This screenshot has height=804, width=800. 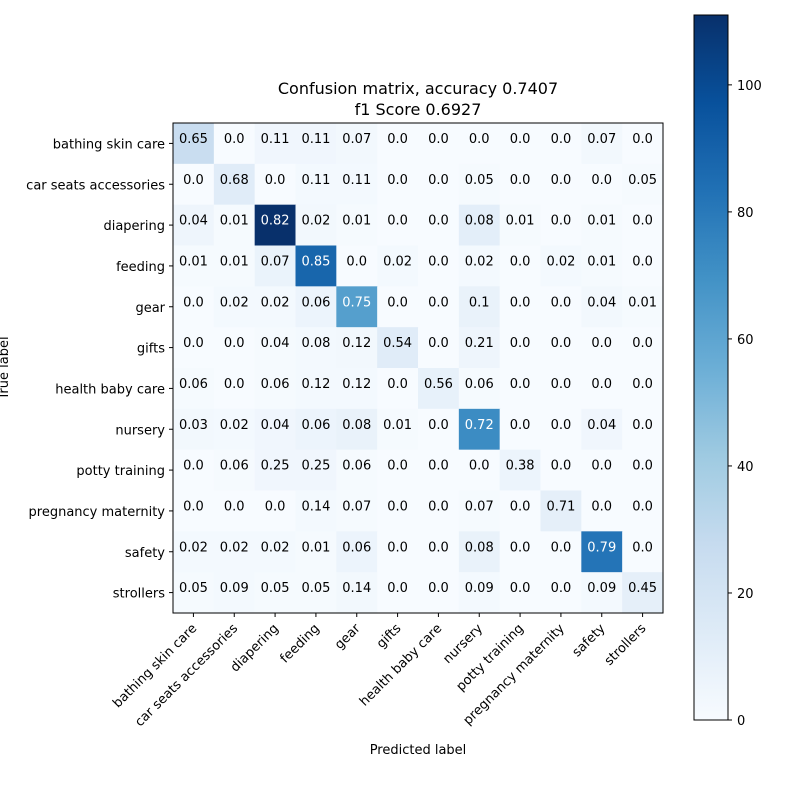 I want to click on colorbar-tick-label: 60, so click(x=745, y=340).